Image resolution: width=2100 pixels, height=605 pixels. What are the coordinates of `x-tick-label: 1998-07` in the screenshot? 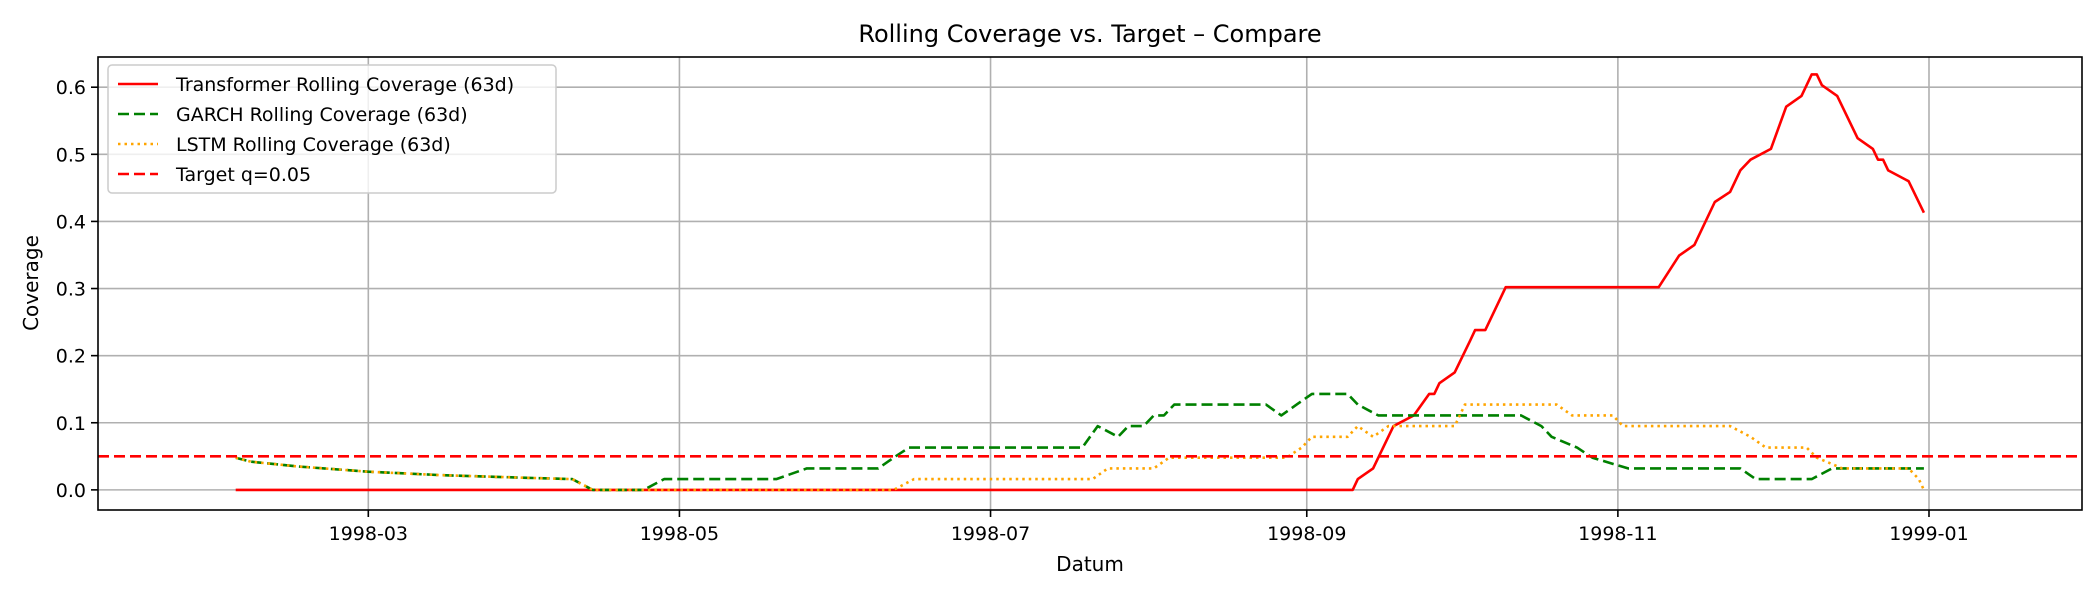 It's located at (990, 534).